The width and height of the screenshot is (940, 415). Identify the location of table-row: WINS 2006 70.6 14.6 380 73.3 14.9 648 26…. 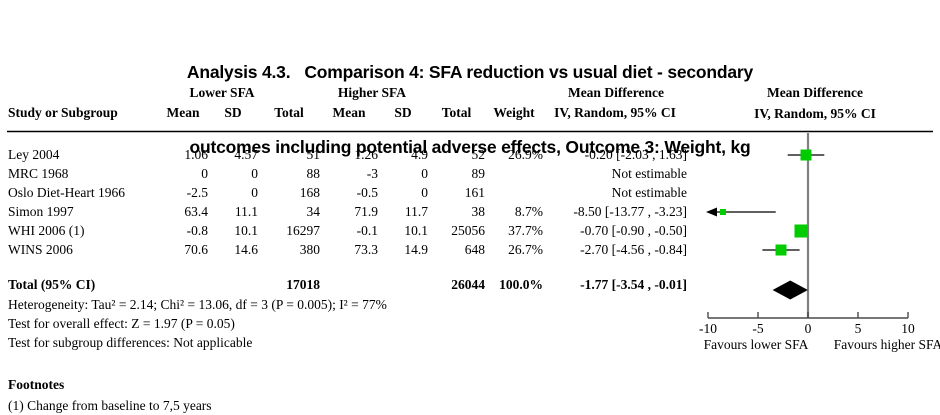
(347, 250).